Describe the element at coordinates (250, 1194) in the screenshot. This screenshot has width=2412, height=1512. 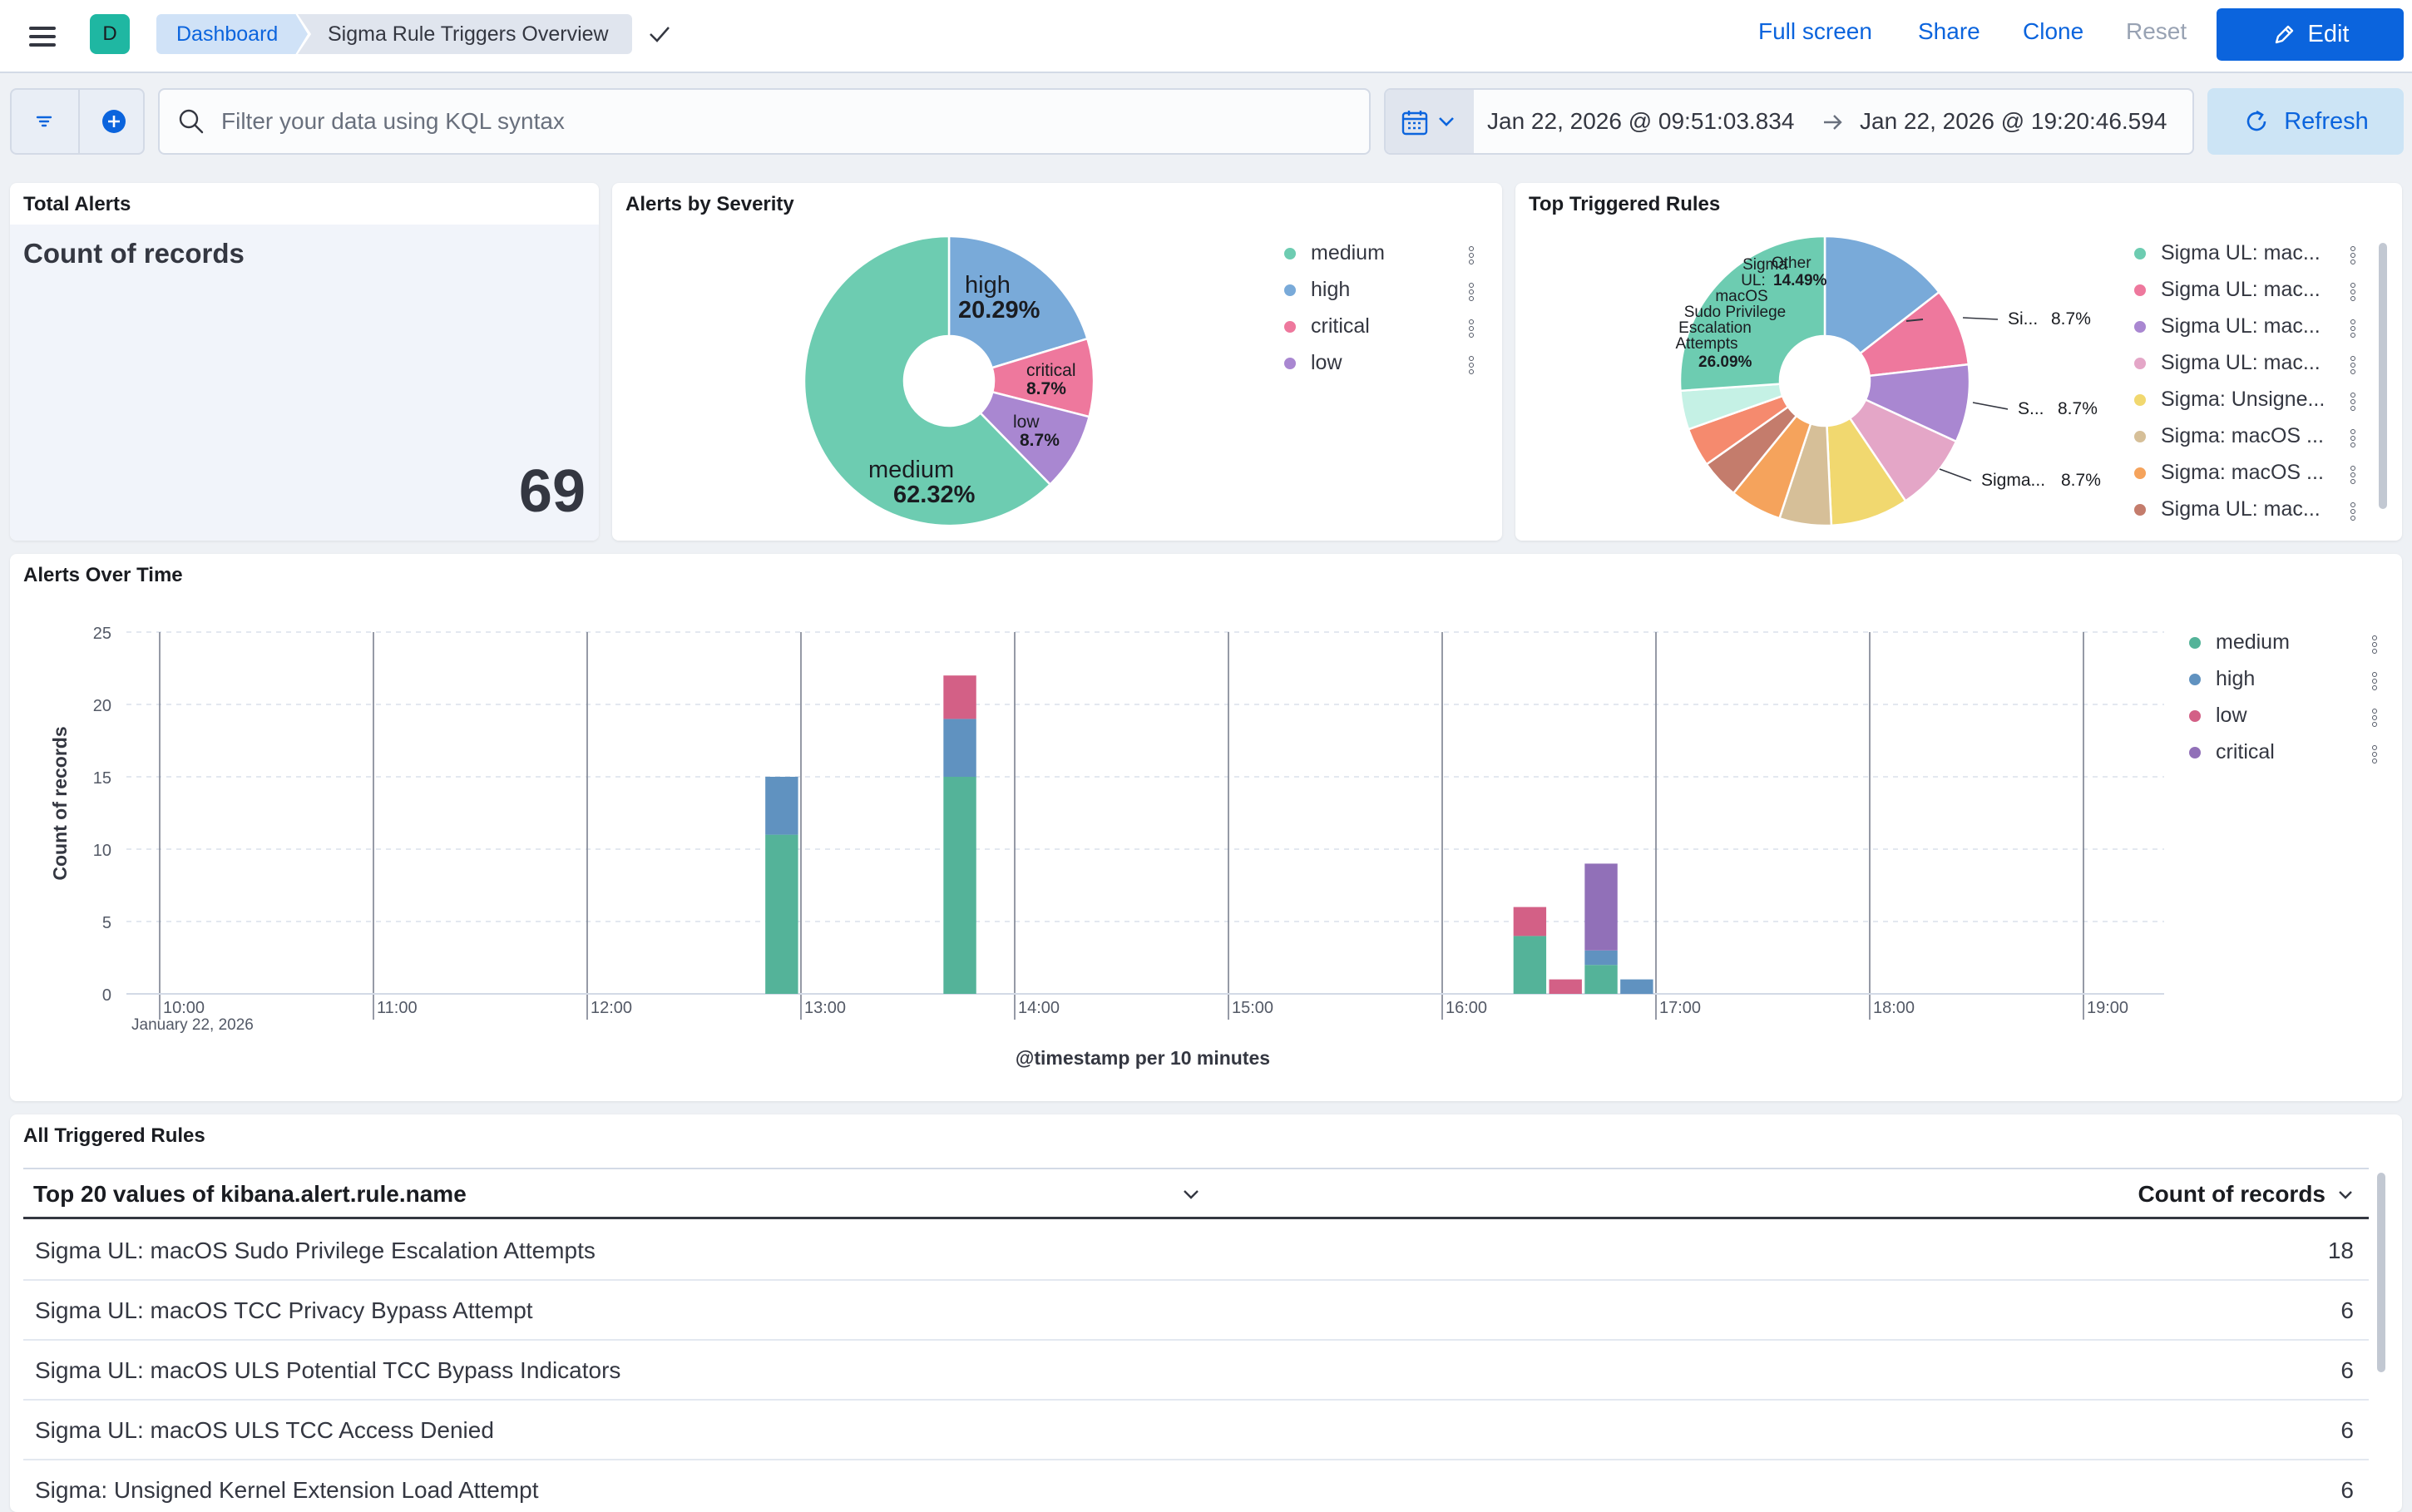
I see `column-header-rule-name: Top 20 values of kibana.alert.rule.name` at that location.